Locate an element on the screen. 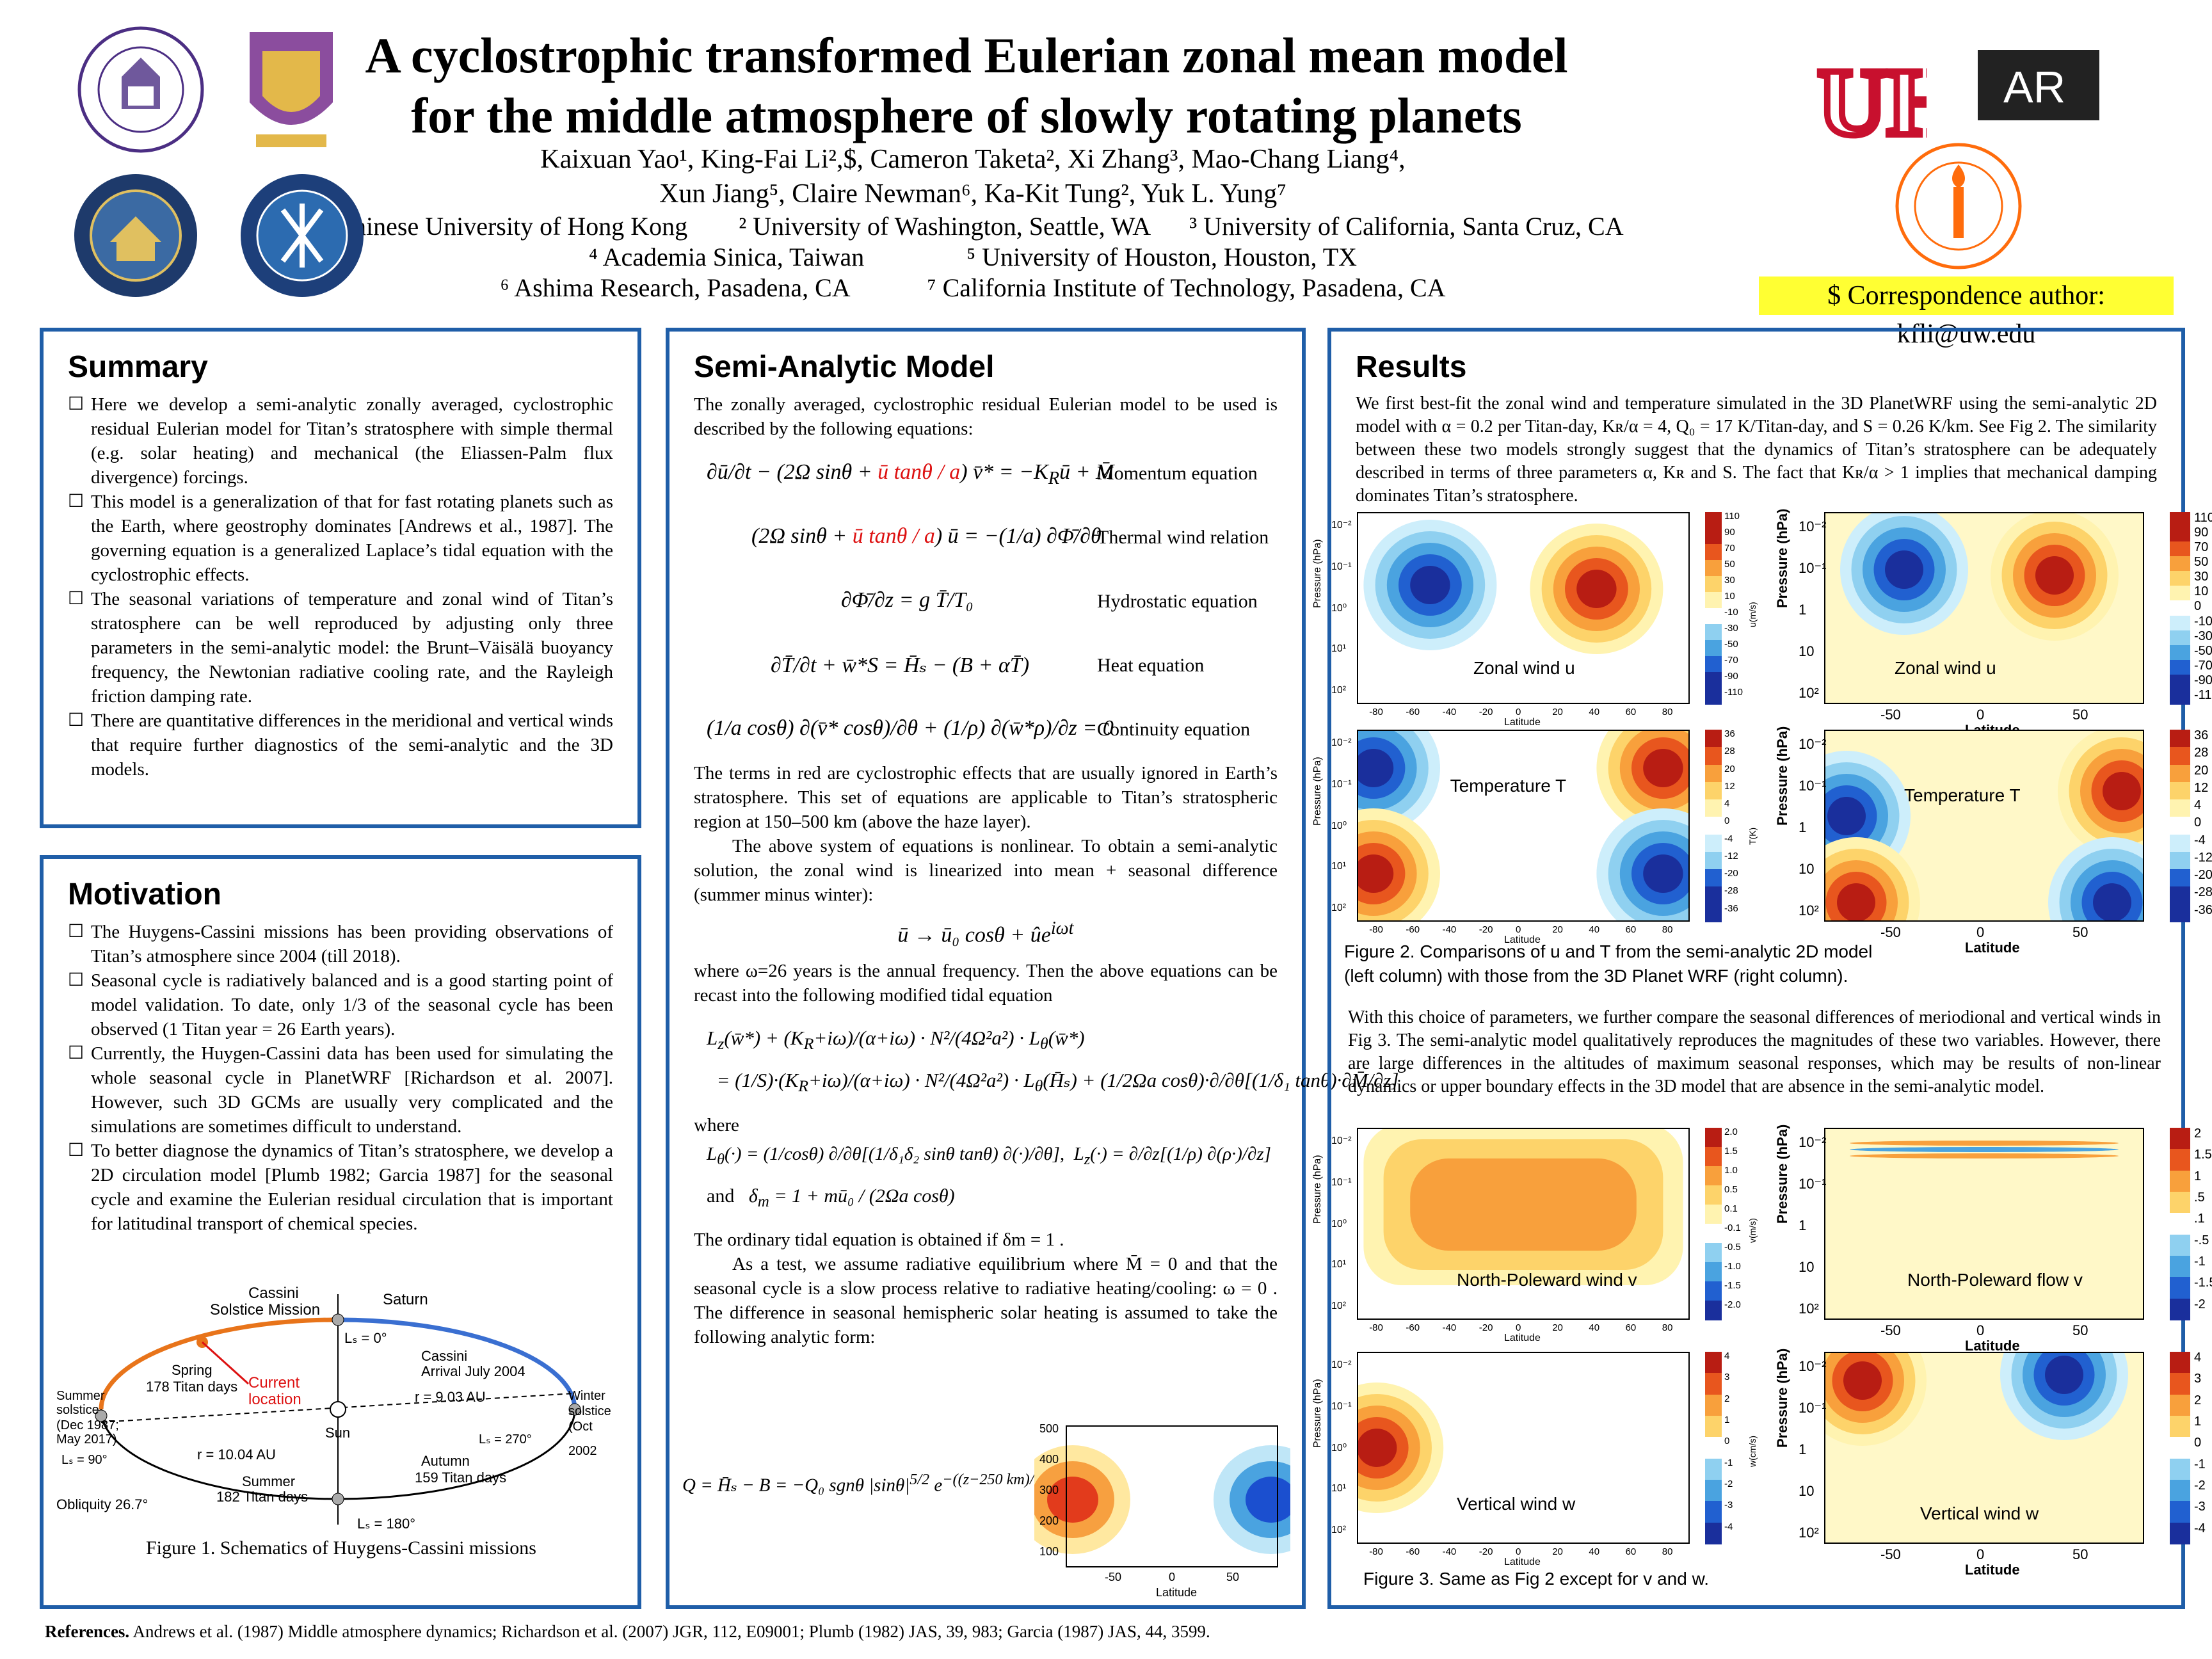  colorbar-tick: 1 is located at coordinates (2198, 1176).